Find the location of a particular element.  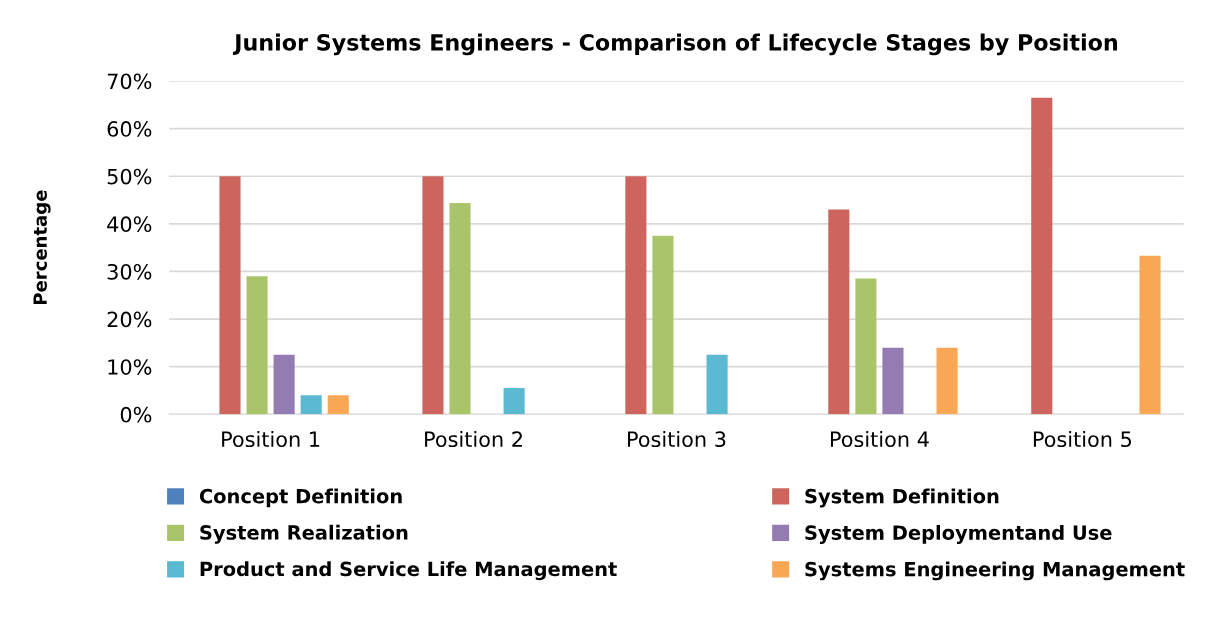

x-tick-label: Position 5 is located at coordinates (1082, 439).